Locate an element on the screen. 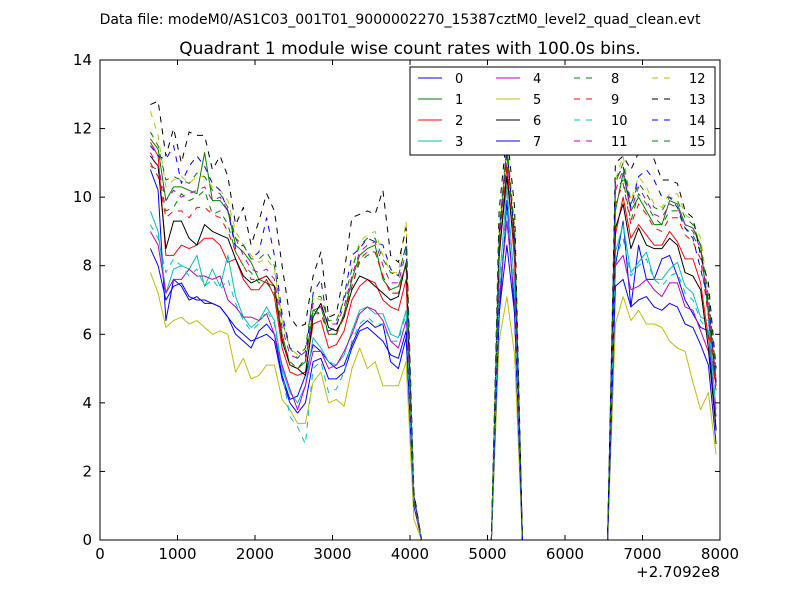  legend-label-6: 6 is located at coordinates (537, 121).